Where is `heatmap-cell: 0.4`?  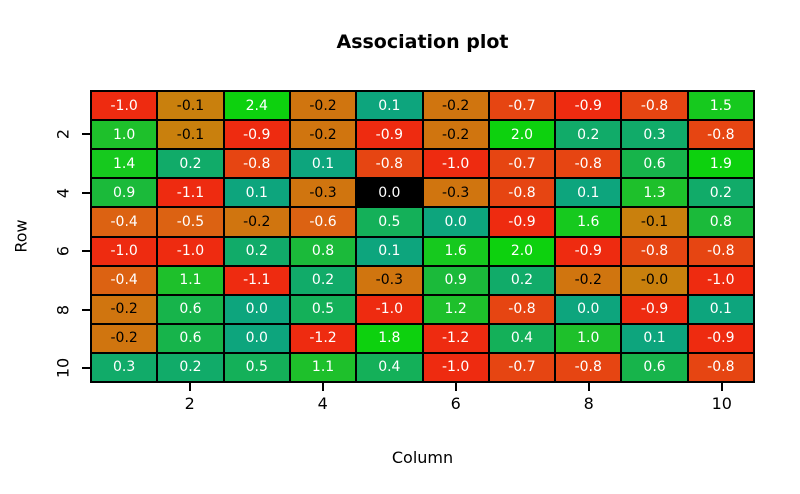
heatmap-cell: 0.4 is located at coordinates (389, 367).